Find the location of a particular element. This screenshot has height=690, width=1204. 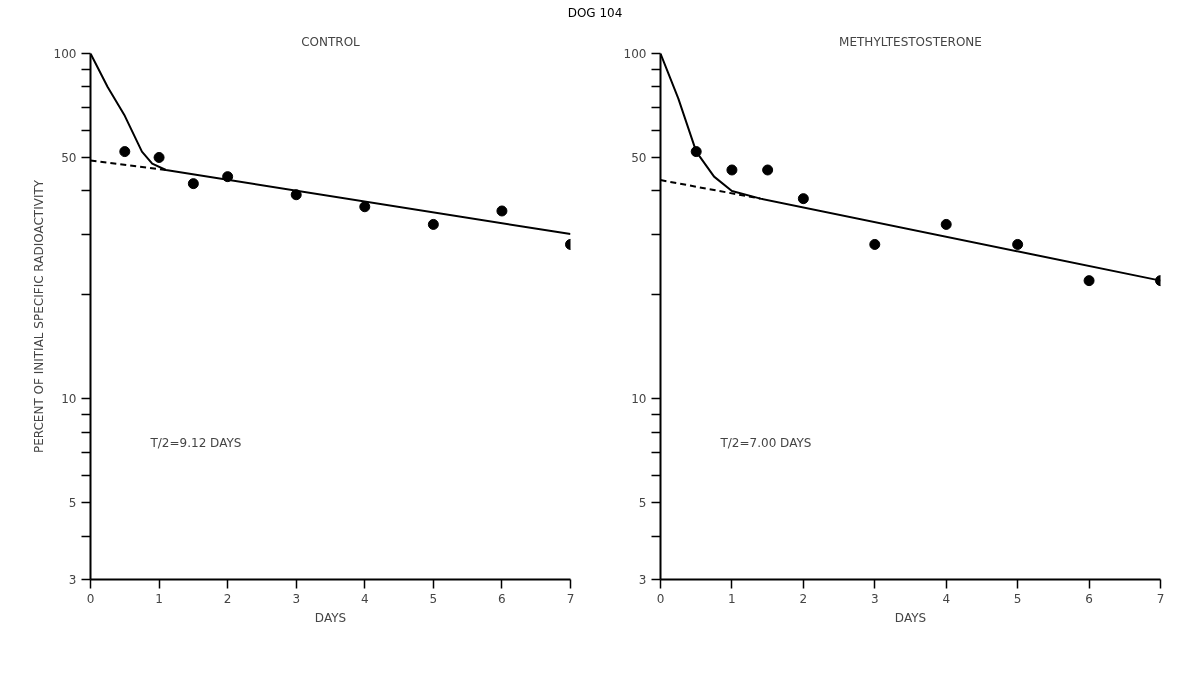

annotation: T/2=7.00 DAYS is located at coordinates (765, 442).